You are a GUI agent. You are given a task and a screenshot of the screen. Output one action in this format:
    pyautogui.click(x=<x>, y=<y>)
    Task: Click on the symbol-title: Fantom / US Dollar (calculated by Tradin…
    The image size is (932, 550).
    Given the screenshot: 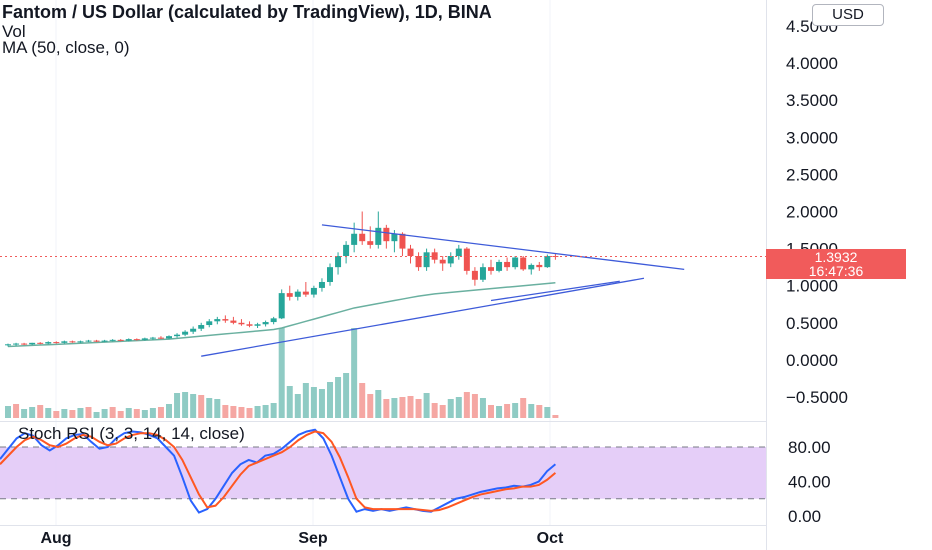 What is the action you would take?
    pyautogui.click(x=247, y=12)
    